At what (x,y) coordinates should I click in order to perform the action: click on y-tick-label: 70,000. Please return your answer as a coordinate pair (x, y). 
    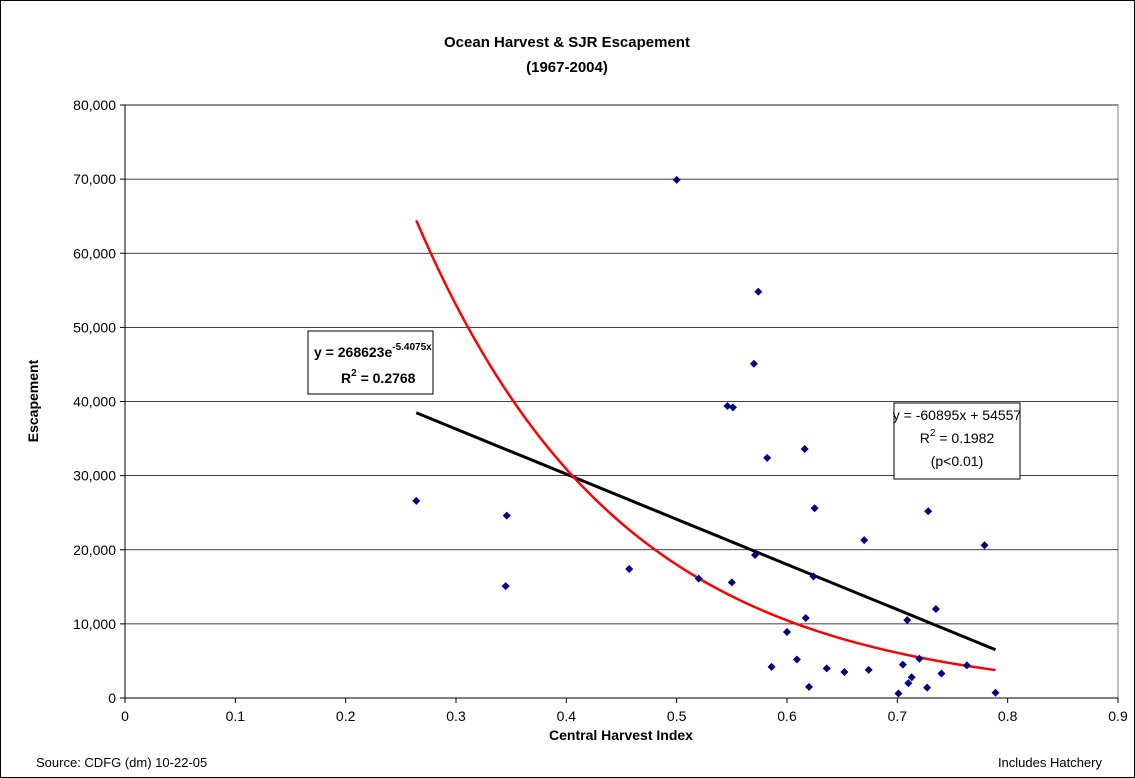
    Looking at the image, I should click on (94, 179).